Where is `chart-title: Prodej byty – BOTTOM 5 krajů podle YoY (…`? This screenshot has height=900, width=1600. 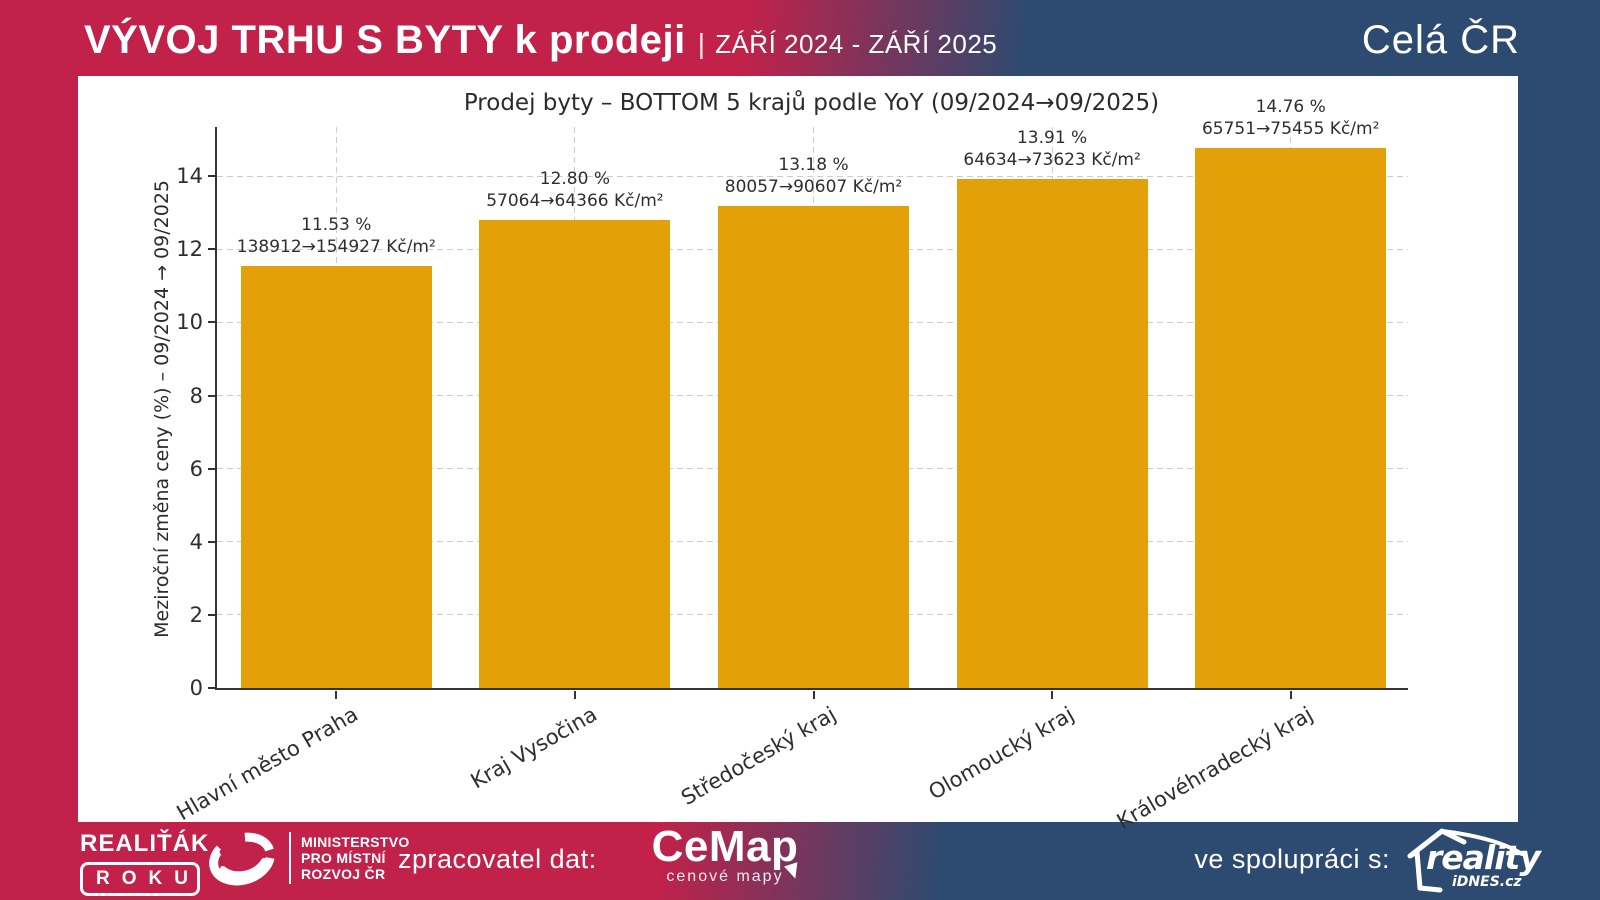
chart-title: Prodej byty – BOTTOM 5 krajů podle YoY (… is located at coordinates (811, 103).